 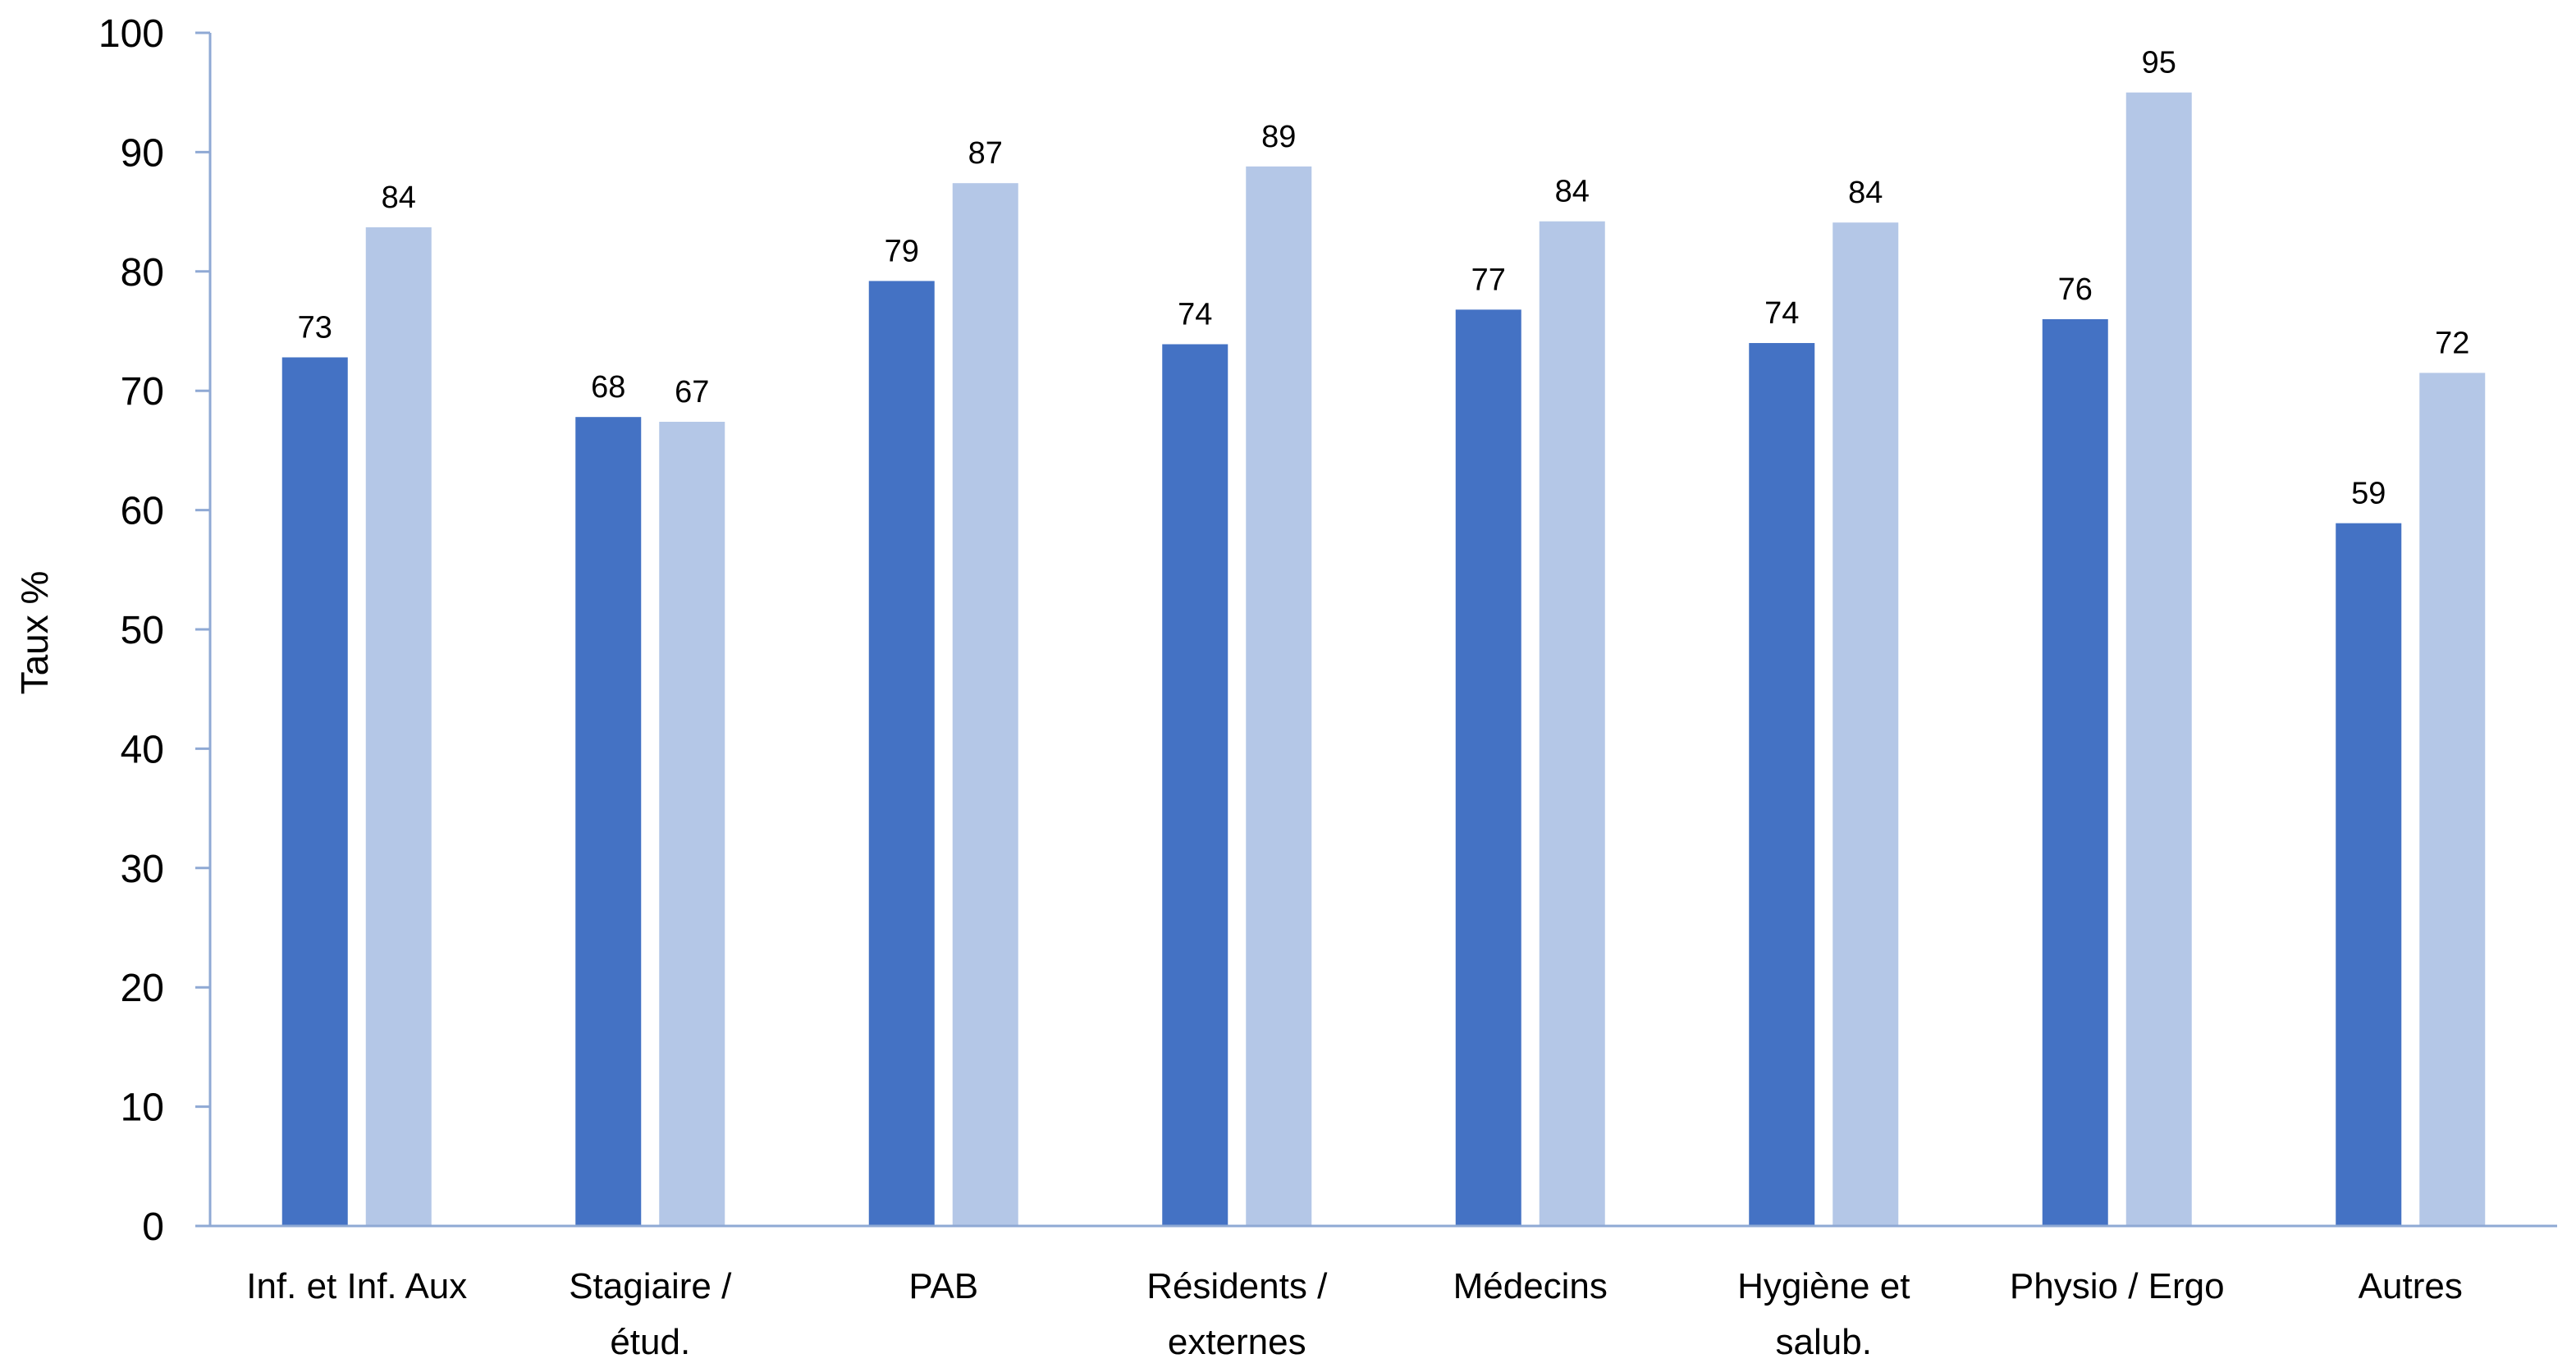 What do you see at coordinates (650, 1314) in the screenshot?
I see `x-tick-label: Stagiaire / étud.` at bounding box center [650, 1314].